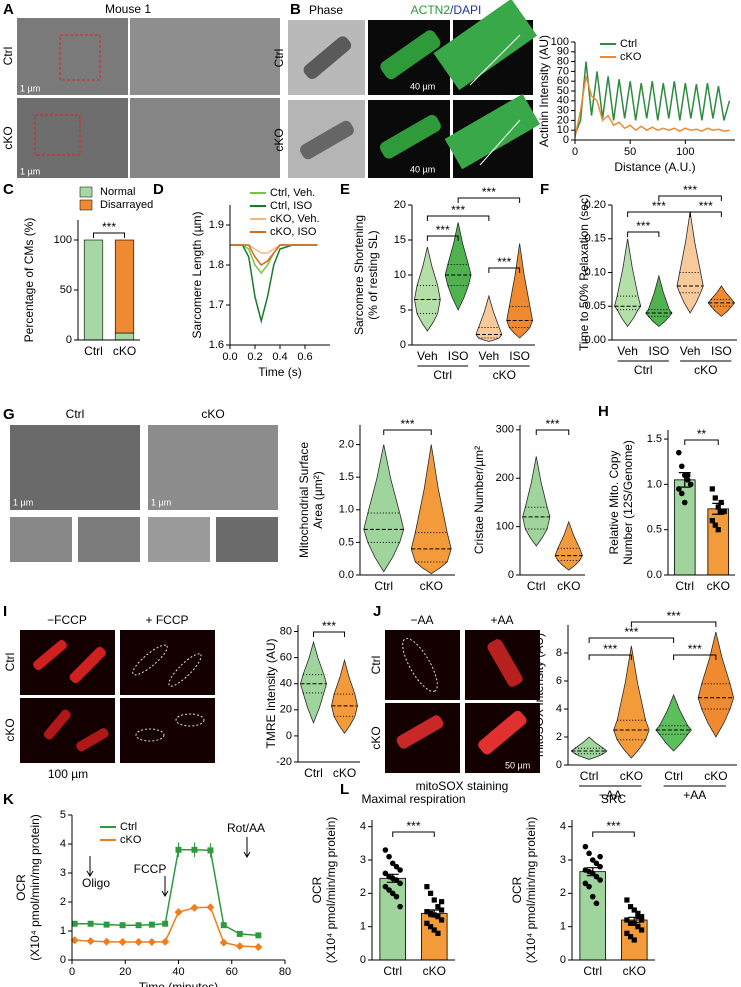 This screenshot has height=987, width=741. I want to click on y-tick-label: 0.0, so click(346, 575).